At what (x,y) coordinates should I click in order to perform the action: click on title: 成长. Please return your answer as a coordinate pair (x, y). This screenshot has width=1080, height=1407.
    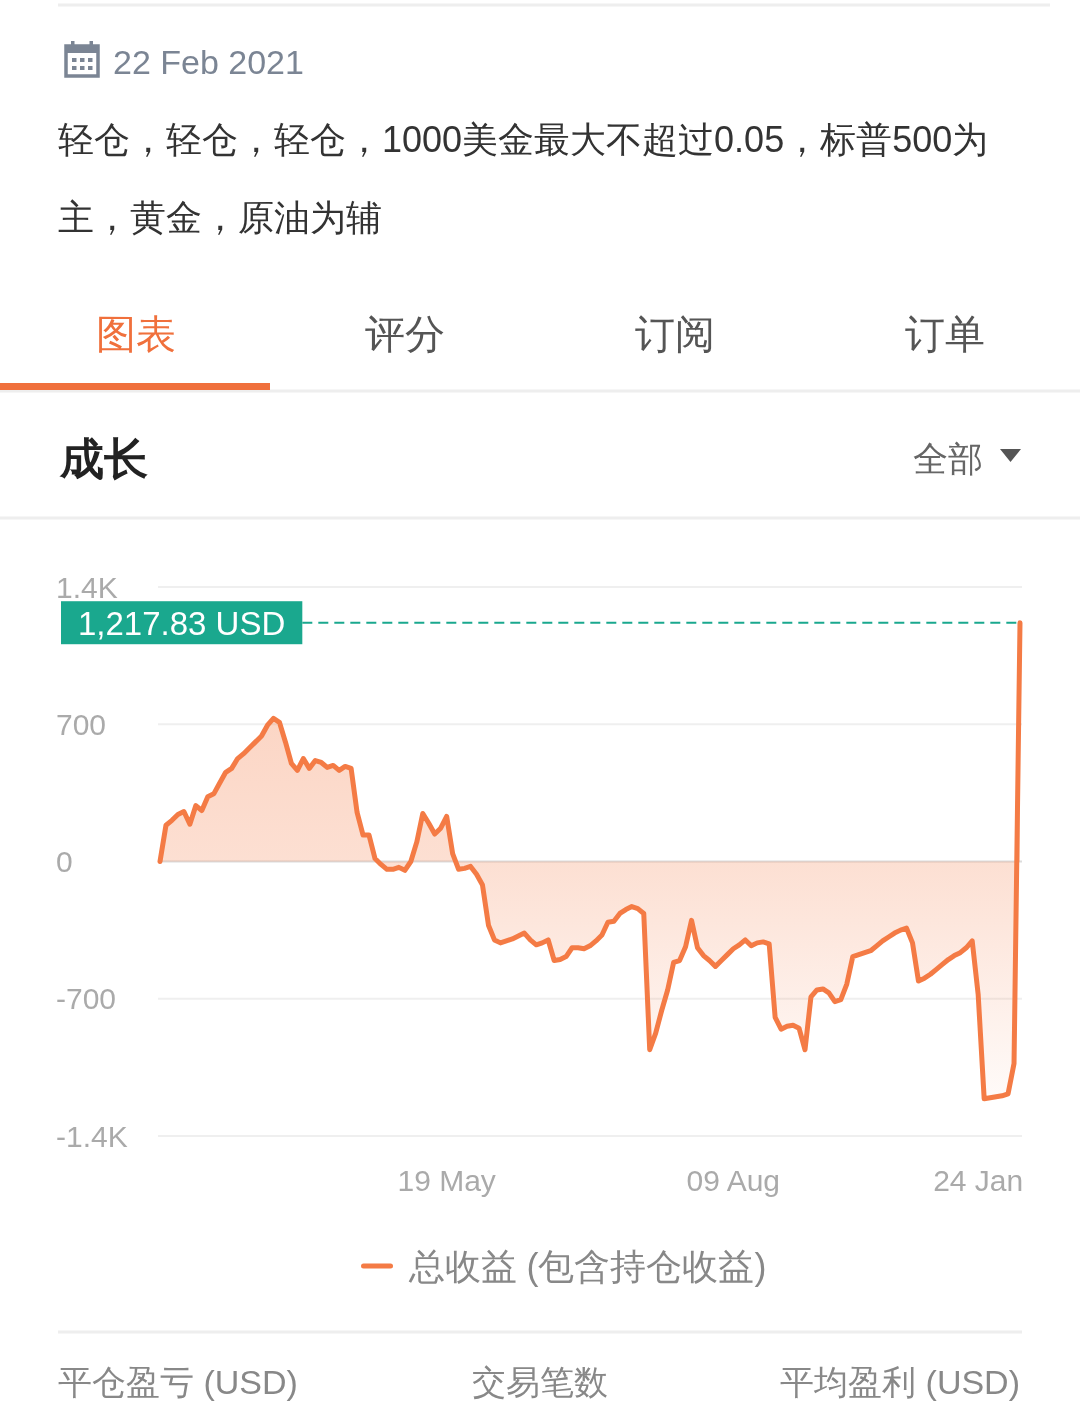
    Looking at the image, I should click on (104, 458).